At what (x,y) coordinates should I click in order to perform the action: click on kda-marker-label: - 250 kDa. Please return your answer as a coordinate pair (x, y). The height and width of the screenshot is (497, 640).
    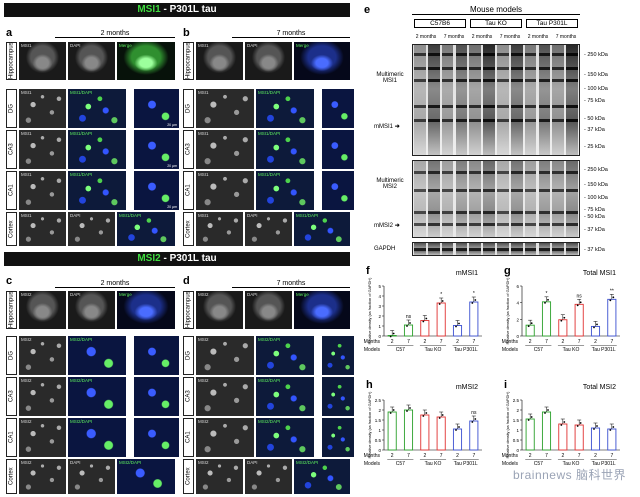
    Looking at the image, I should click on (596, 55).